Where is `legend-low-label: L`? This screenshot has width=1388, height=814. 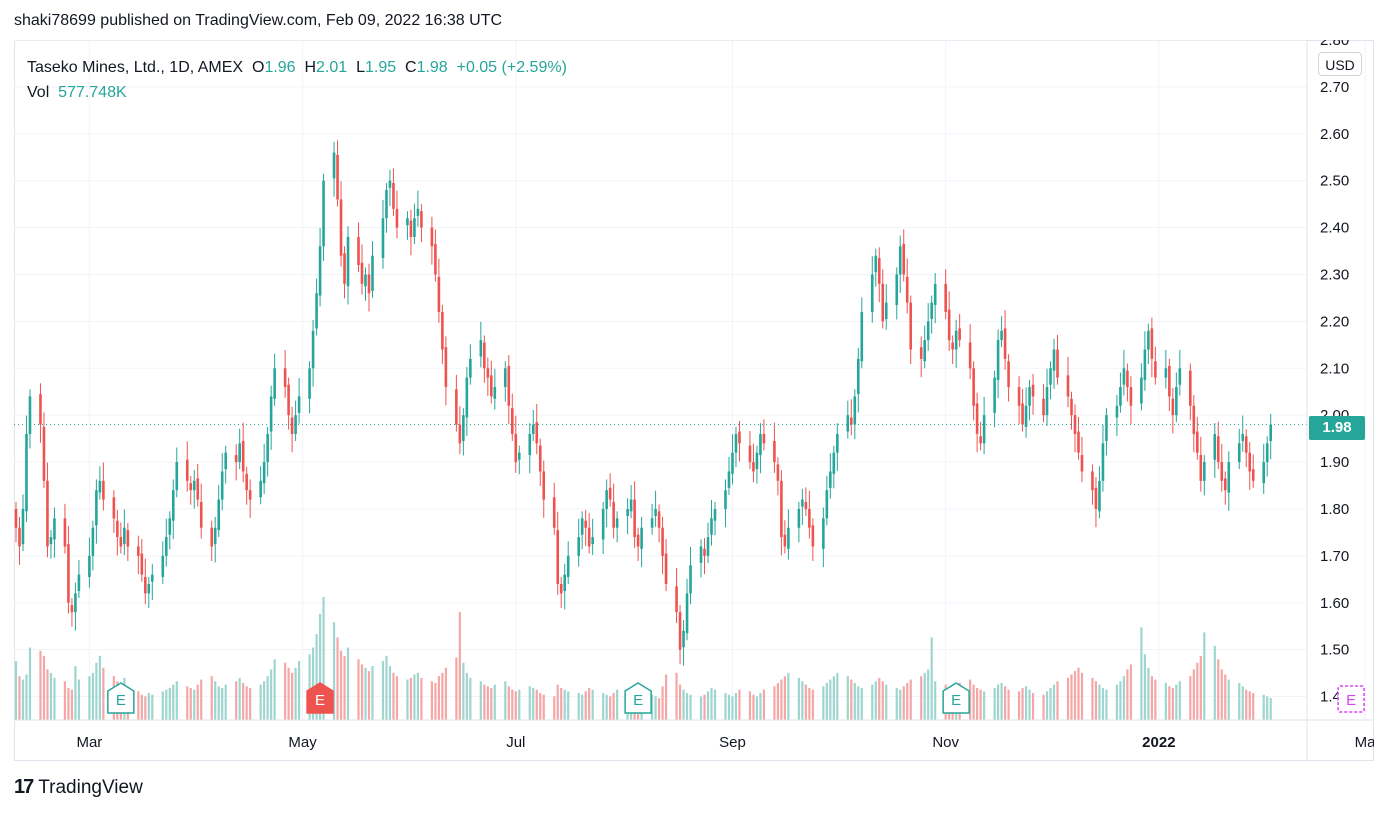
legend-low-label: L is located at coordinates (360, 67).